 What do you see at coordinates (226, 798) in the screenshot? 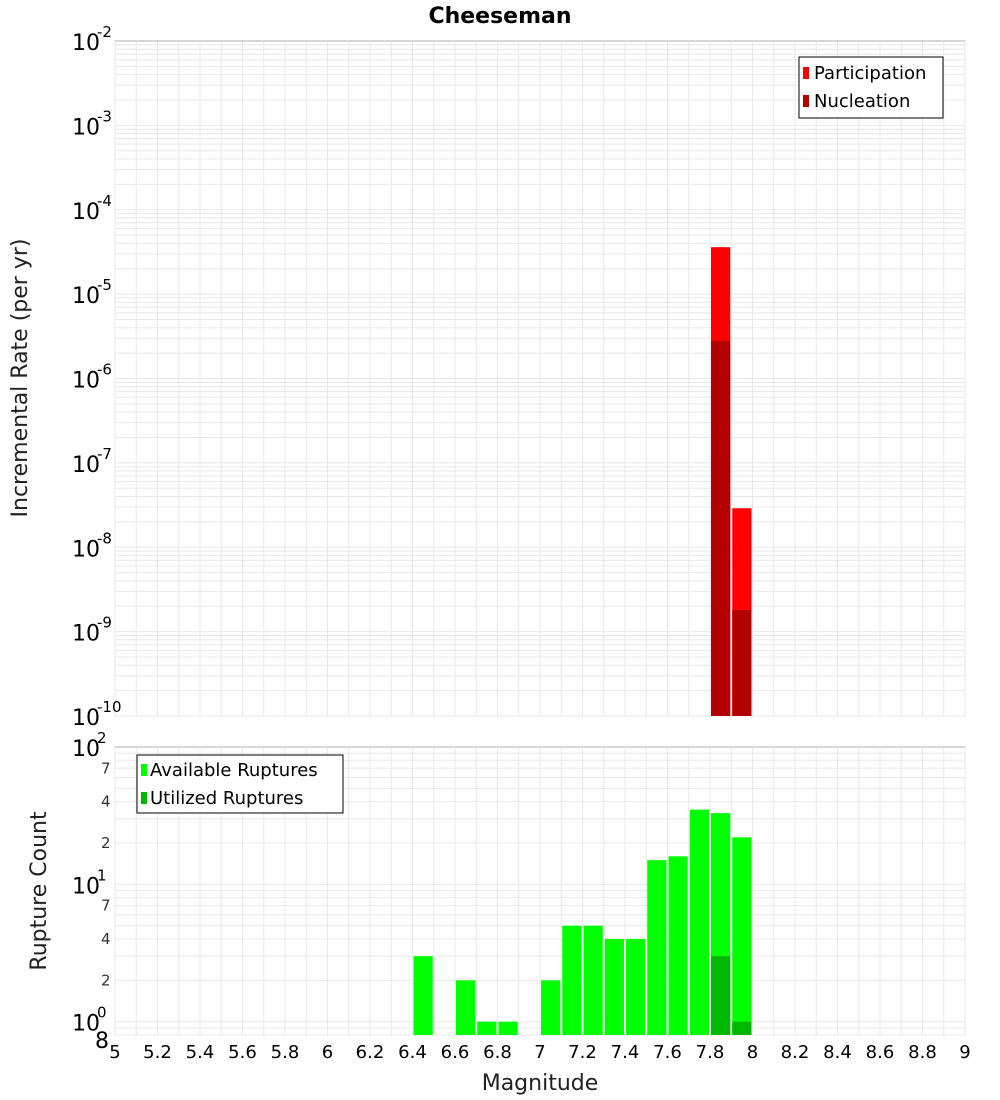
I see `utilized-legend-label: Utilized Ruptures` at bounding box center [226, 798].